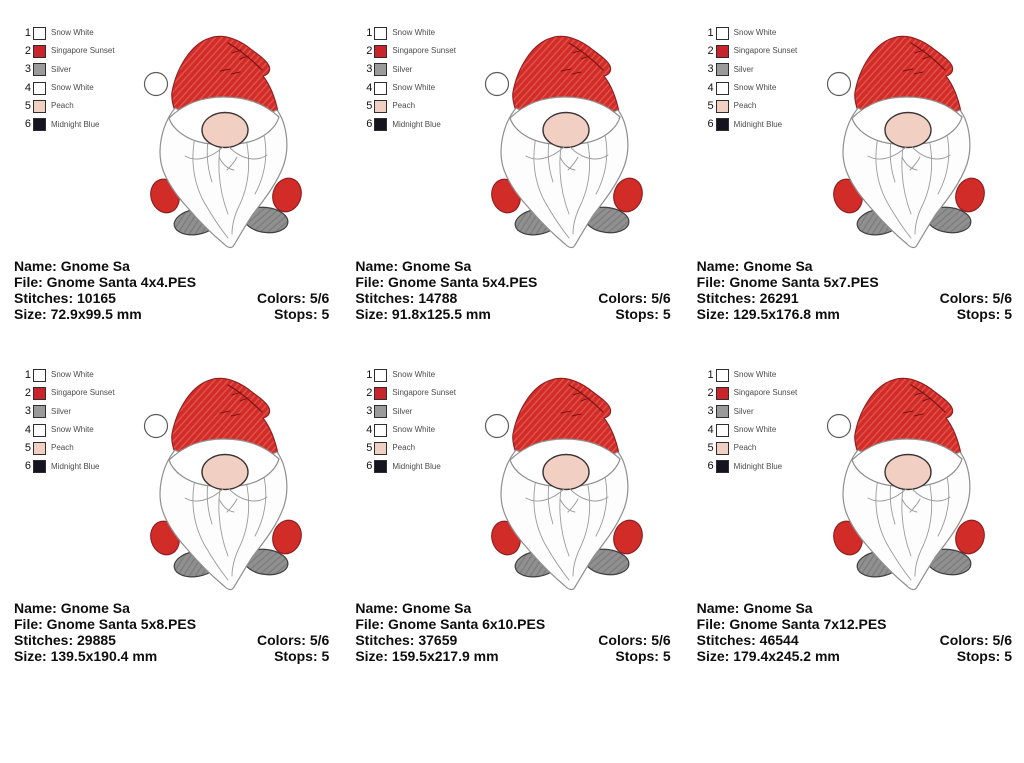  I want to click on file-value: Gnome Santa 4x4.PES, so click(121, 282).